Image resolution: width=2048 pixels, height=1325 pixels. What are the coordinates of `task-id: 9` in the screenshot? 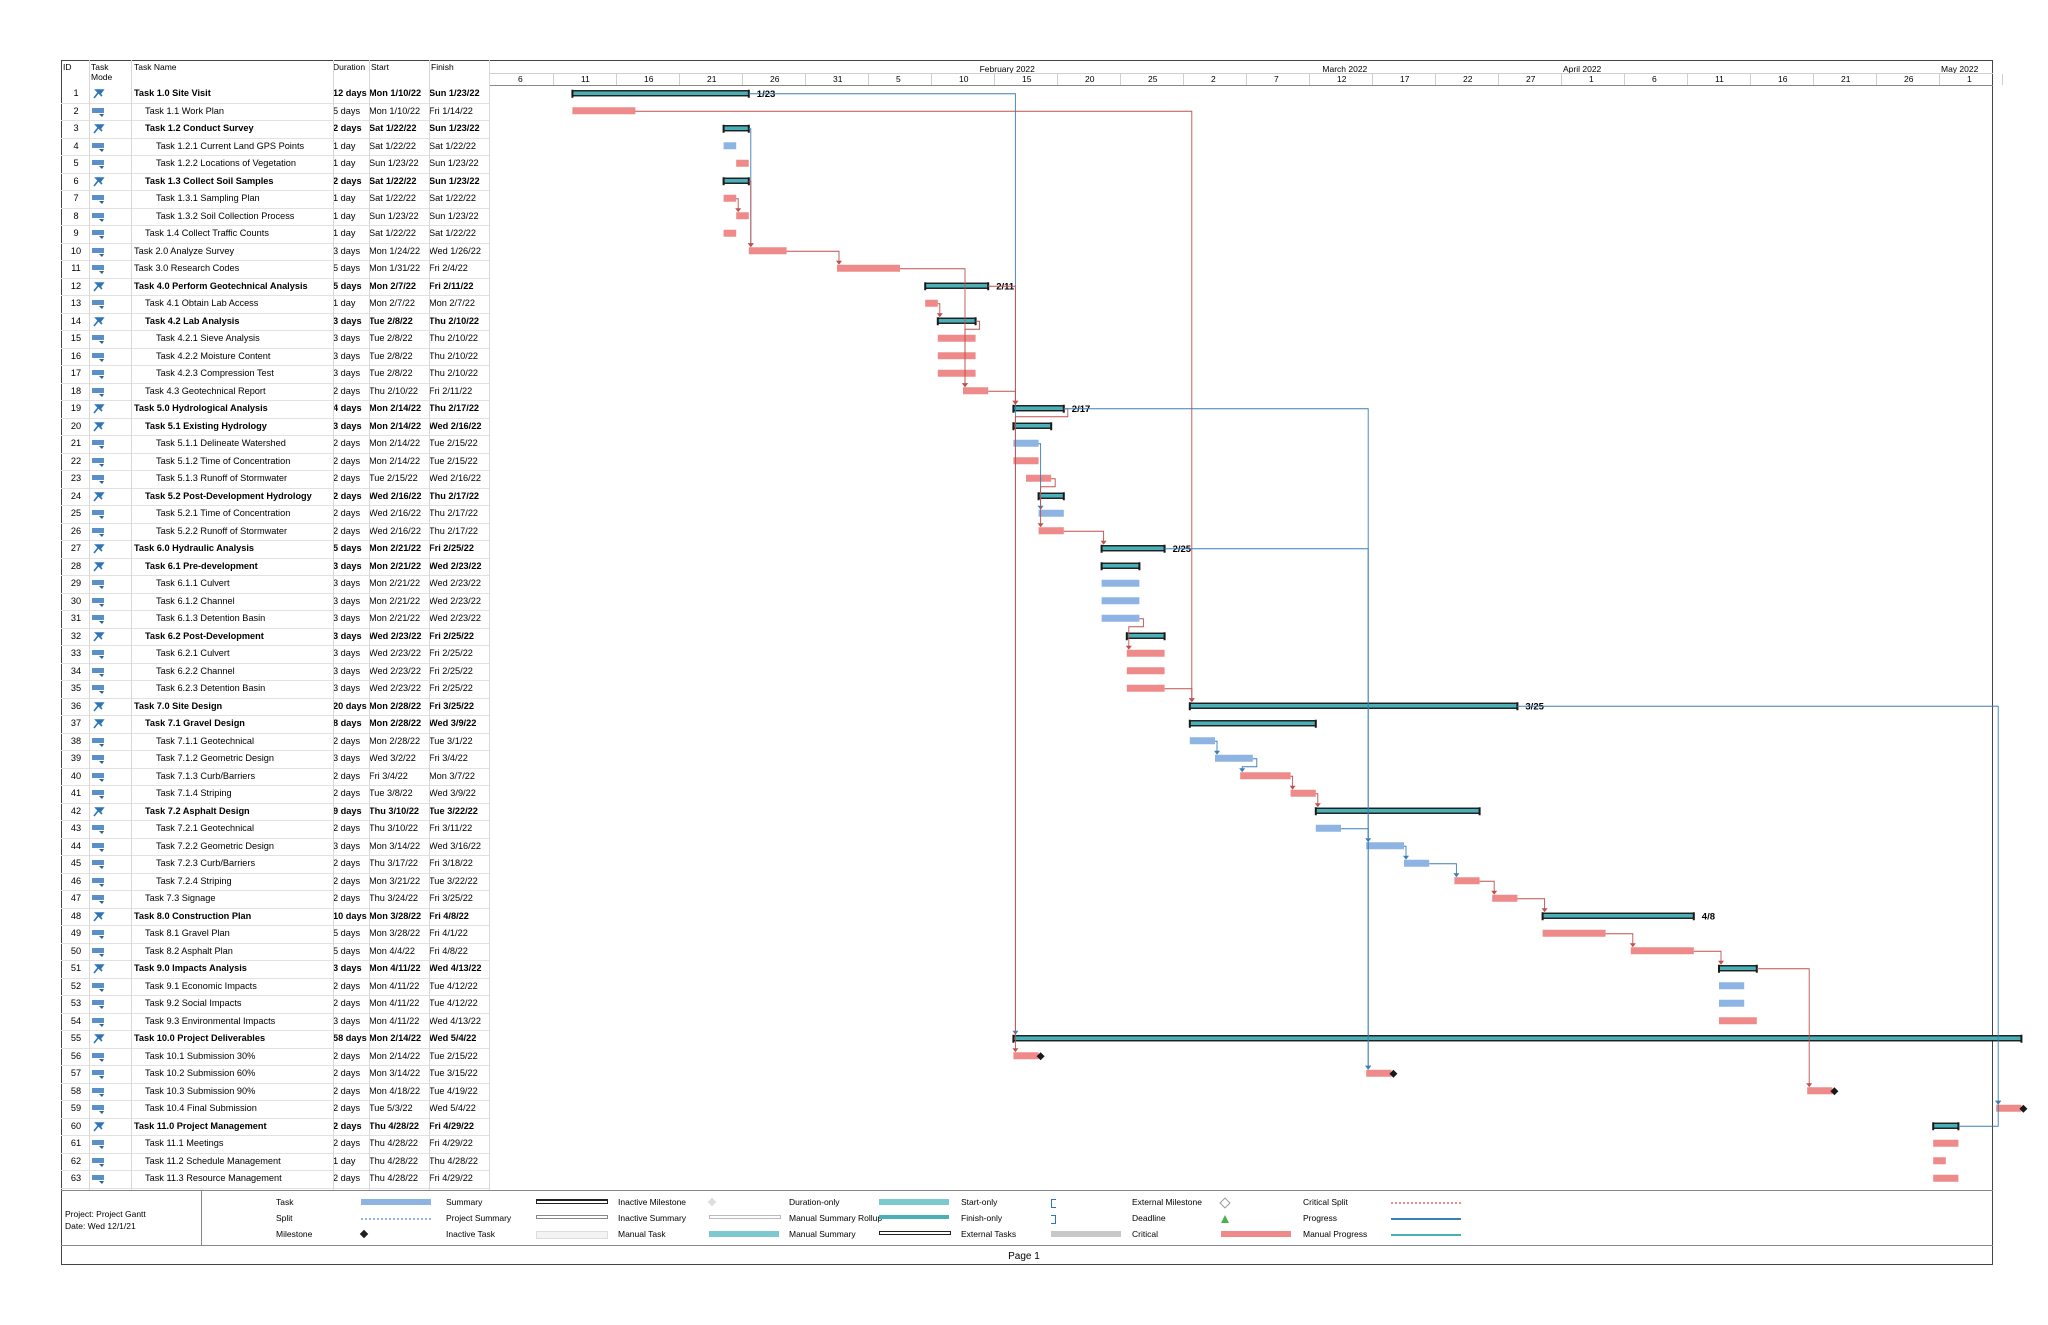 It's located at (76, 233).